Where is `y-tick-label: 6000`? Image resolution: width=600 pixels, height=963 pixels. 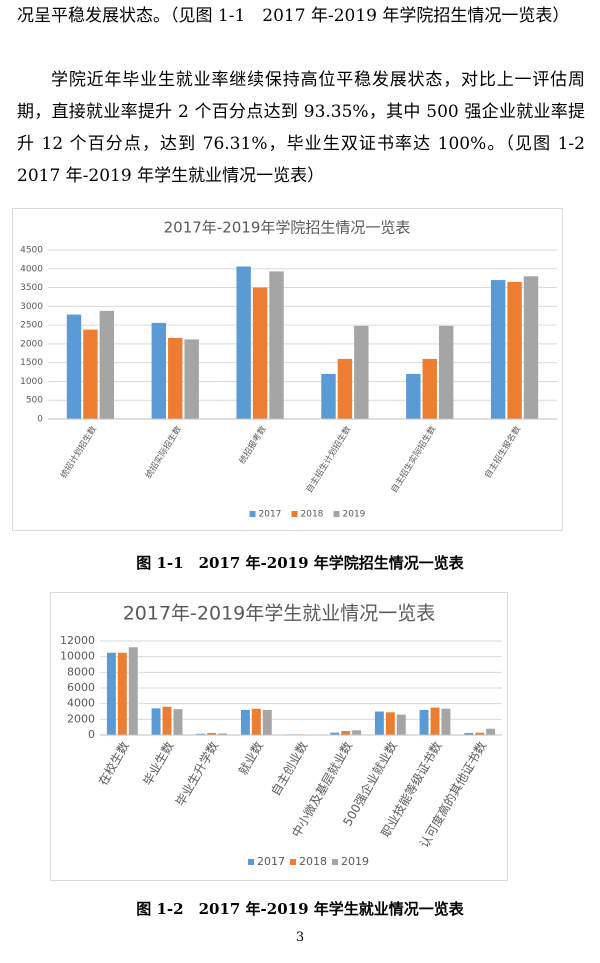 y-tick-label: 6000 is located at coordinates (81, 687).